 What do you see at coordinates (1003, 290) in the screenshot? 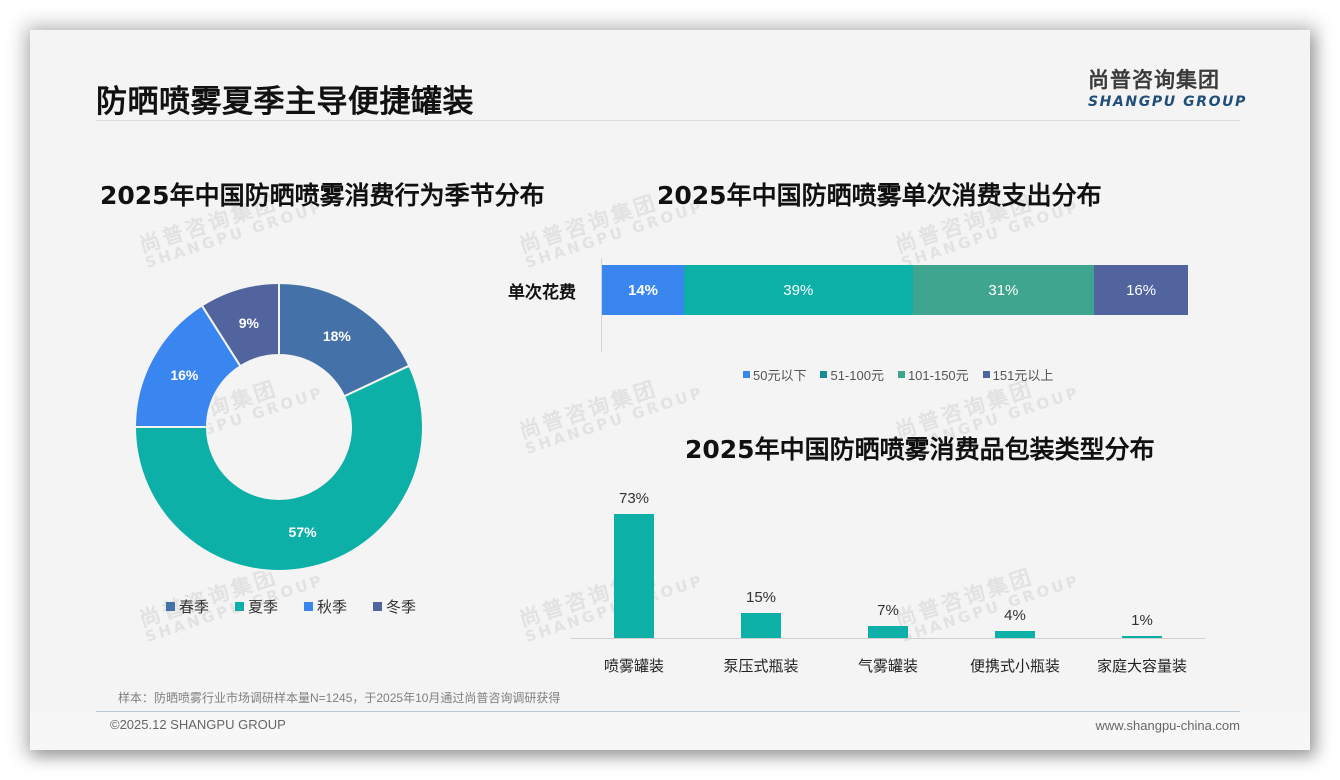
I see `stacked-segment: 31%` at bounding box center [1003, 290].